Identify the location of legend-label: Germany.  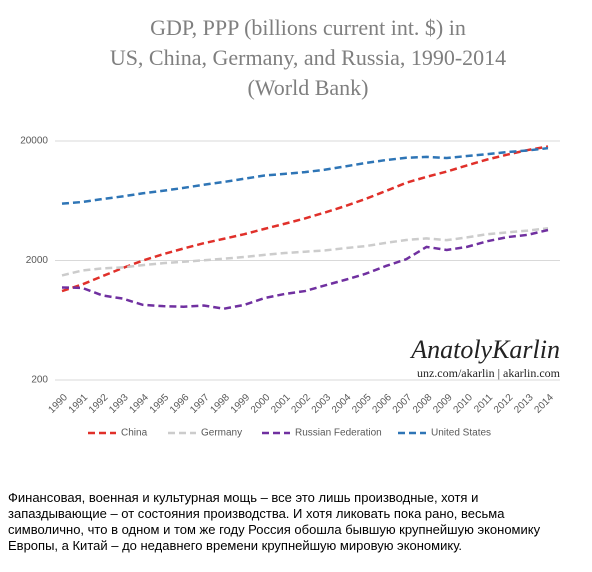
(221, 433).